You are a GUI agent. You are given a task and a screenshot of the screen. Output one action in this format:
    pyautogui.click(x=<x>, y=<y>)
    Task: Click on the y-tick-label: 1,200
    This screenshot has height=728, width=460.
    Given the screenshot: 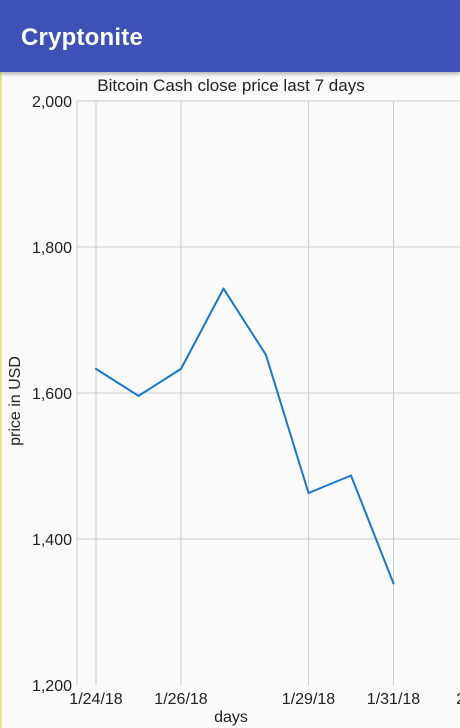 What is the action you would take?
    pyautogui.click(x=52, y=686)
    